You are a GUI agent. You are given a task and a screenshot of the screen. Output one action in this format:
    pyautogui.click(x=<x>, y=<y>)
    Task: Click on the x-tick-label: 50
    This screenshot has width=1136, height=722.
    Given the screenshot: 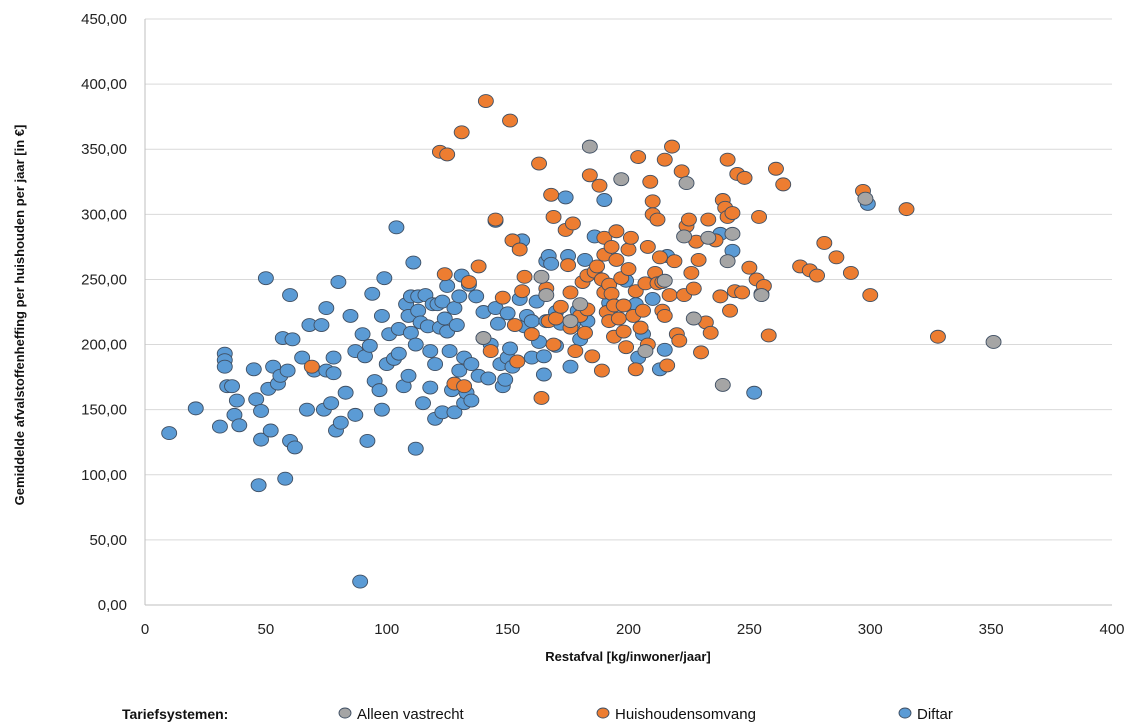 What is the action you would take?
    pyautogui.click(x=266, y=629)
    